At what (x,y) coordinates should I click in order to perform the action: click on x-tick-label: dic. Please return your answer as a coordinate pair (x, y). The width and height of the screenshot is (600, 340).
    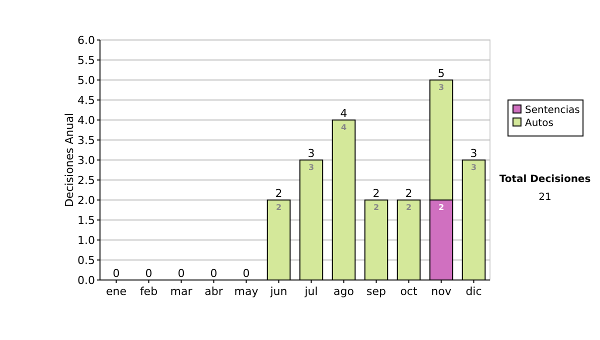
    Looking at the image, I should click on (474, 291).